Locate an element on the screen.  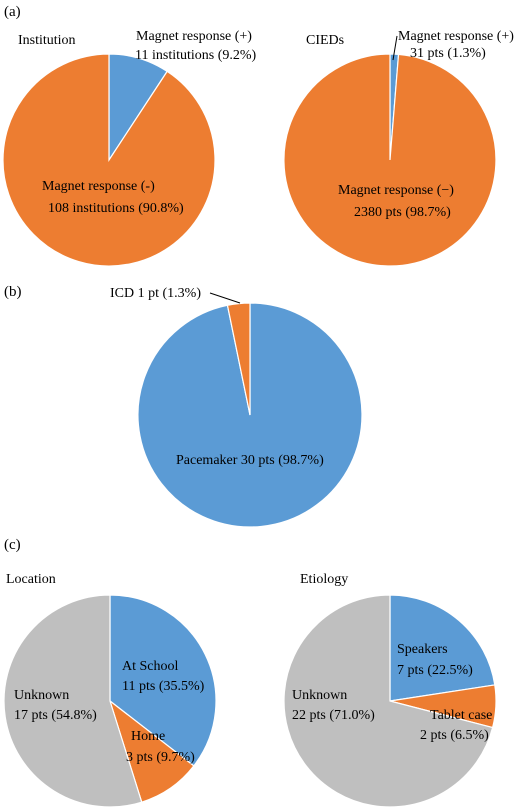
pie-device-type-slices is located at coordinates (250, 415).